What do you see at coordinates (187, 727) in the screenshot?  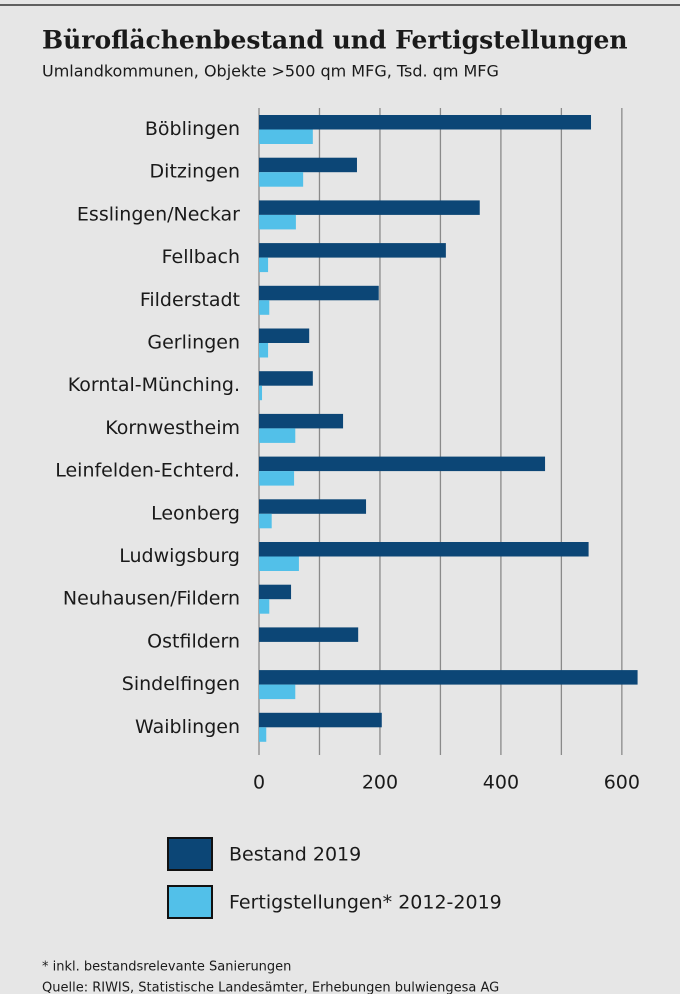 I see `y-tick-label: Waiblingen` at bounding box center [187, 727].